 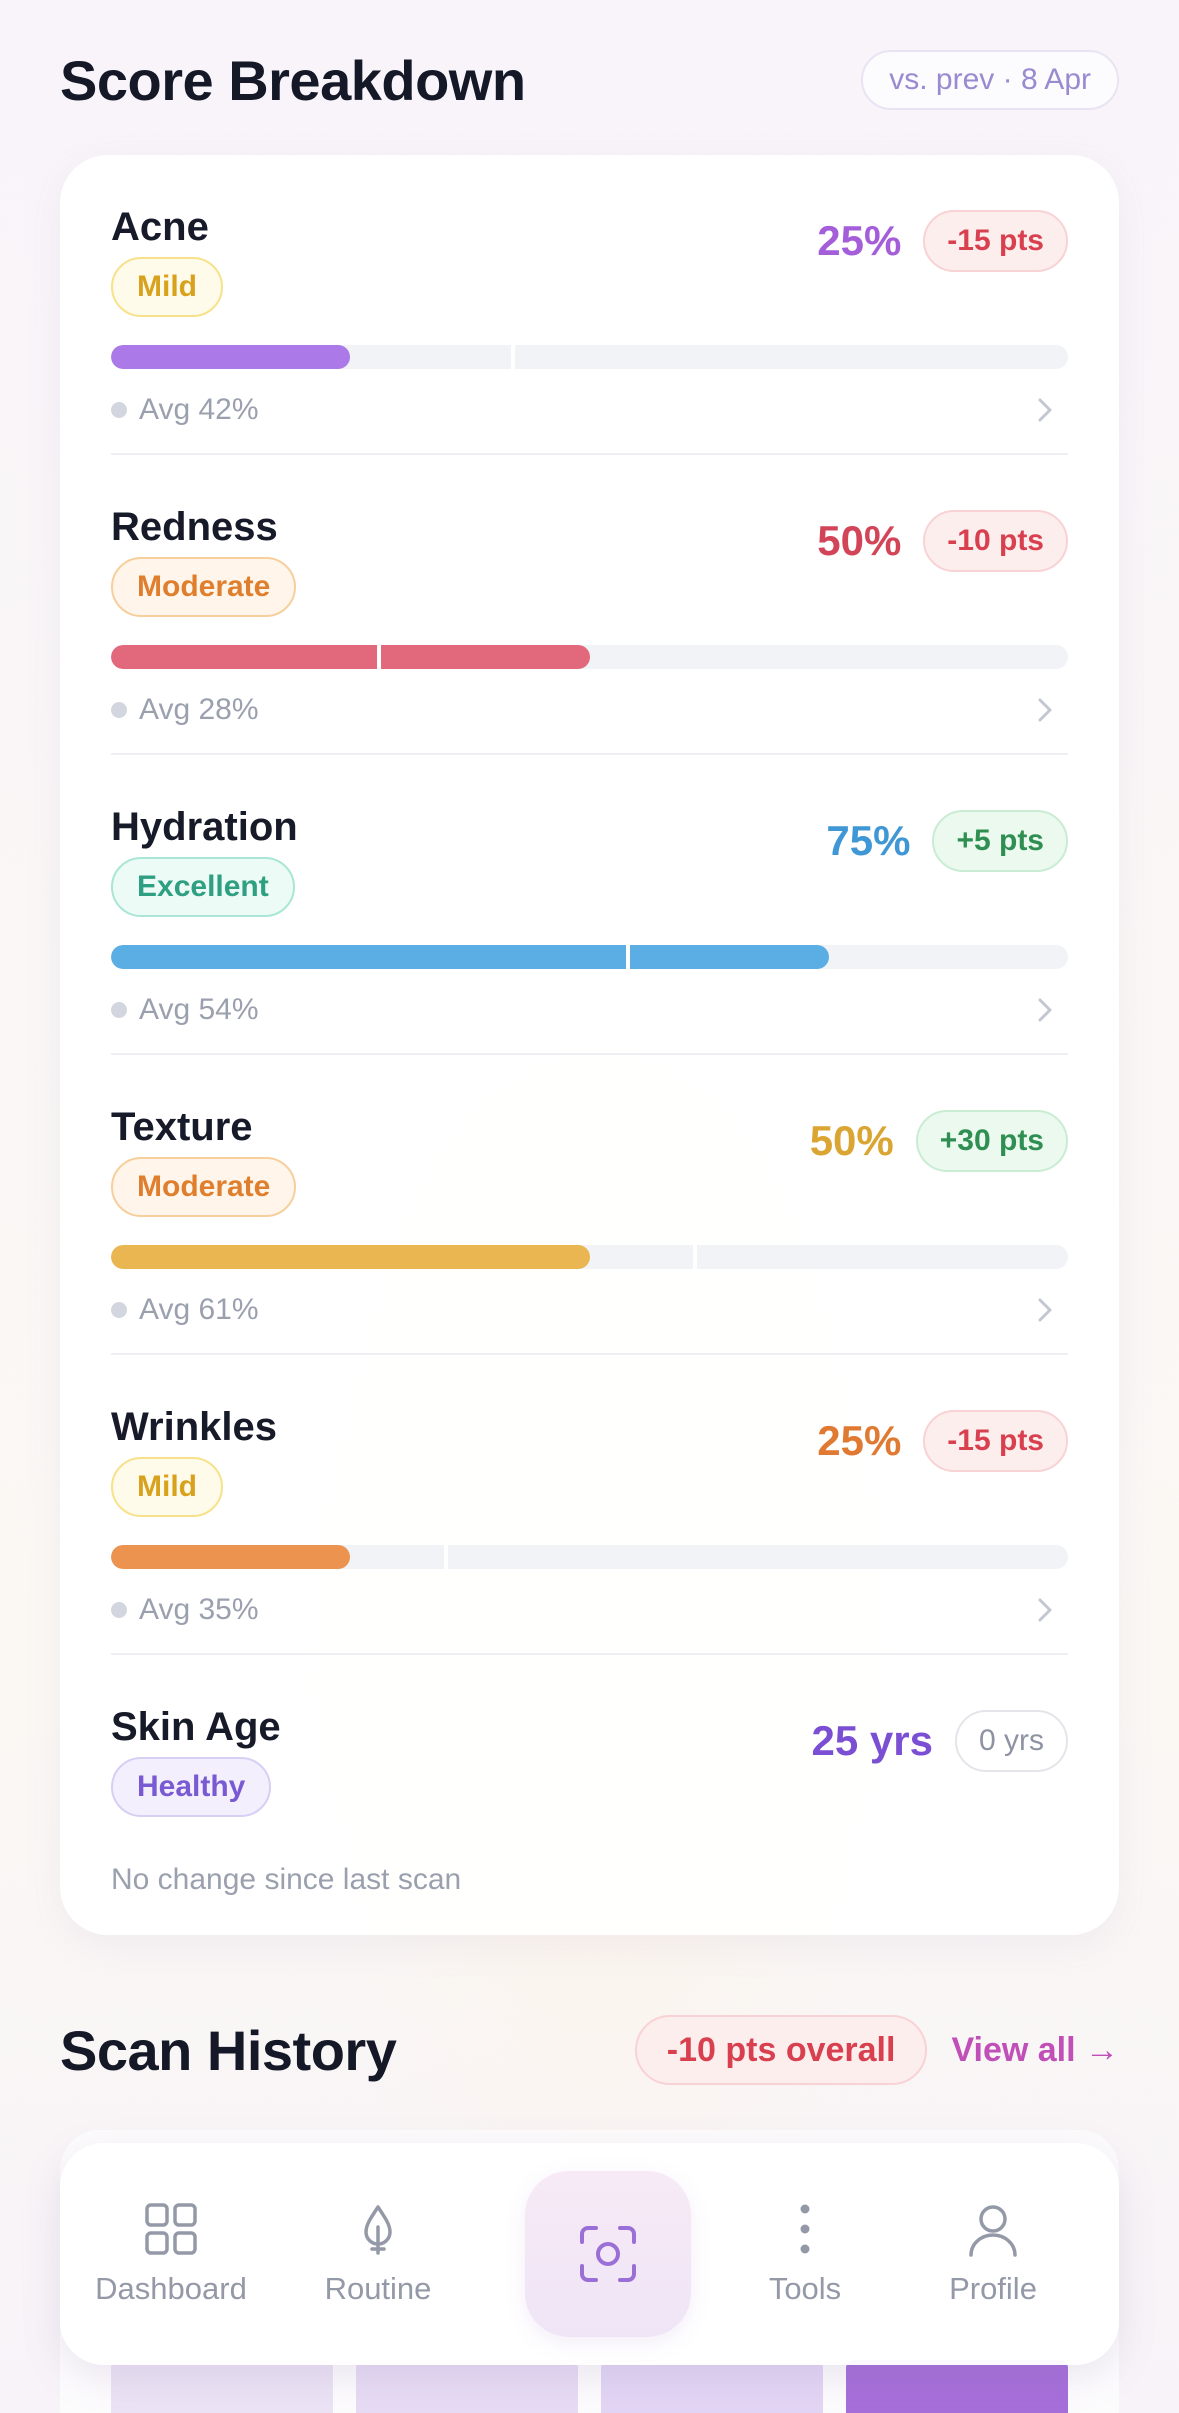 I want to click on bottom-nav: Dashboard Routine Tools Profile, so click(x=589, y=2254).